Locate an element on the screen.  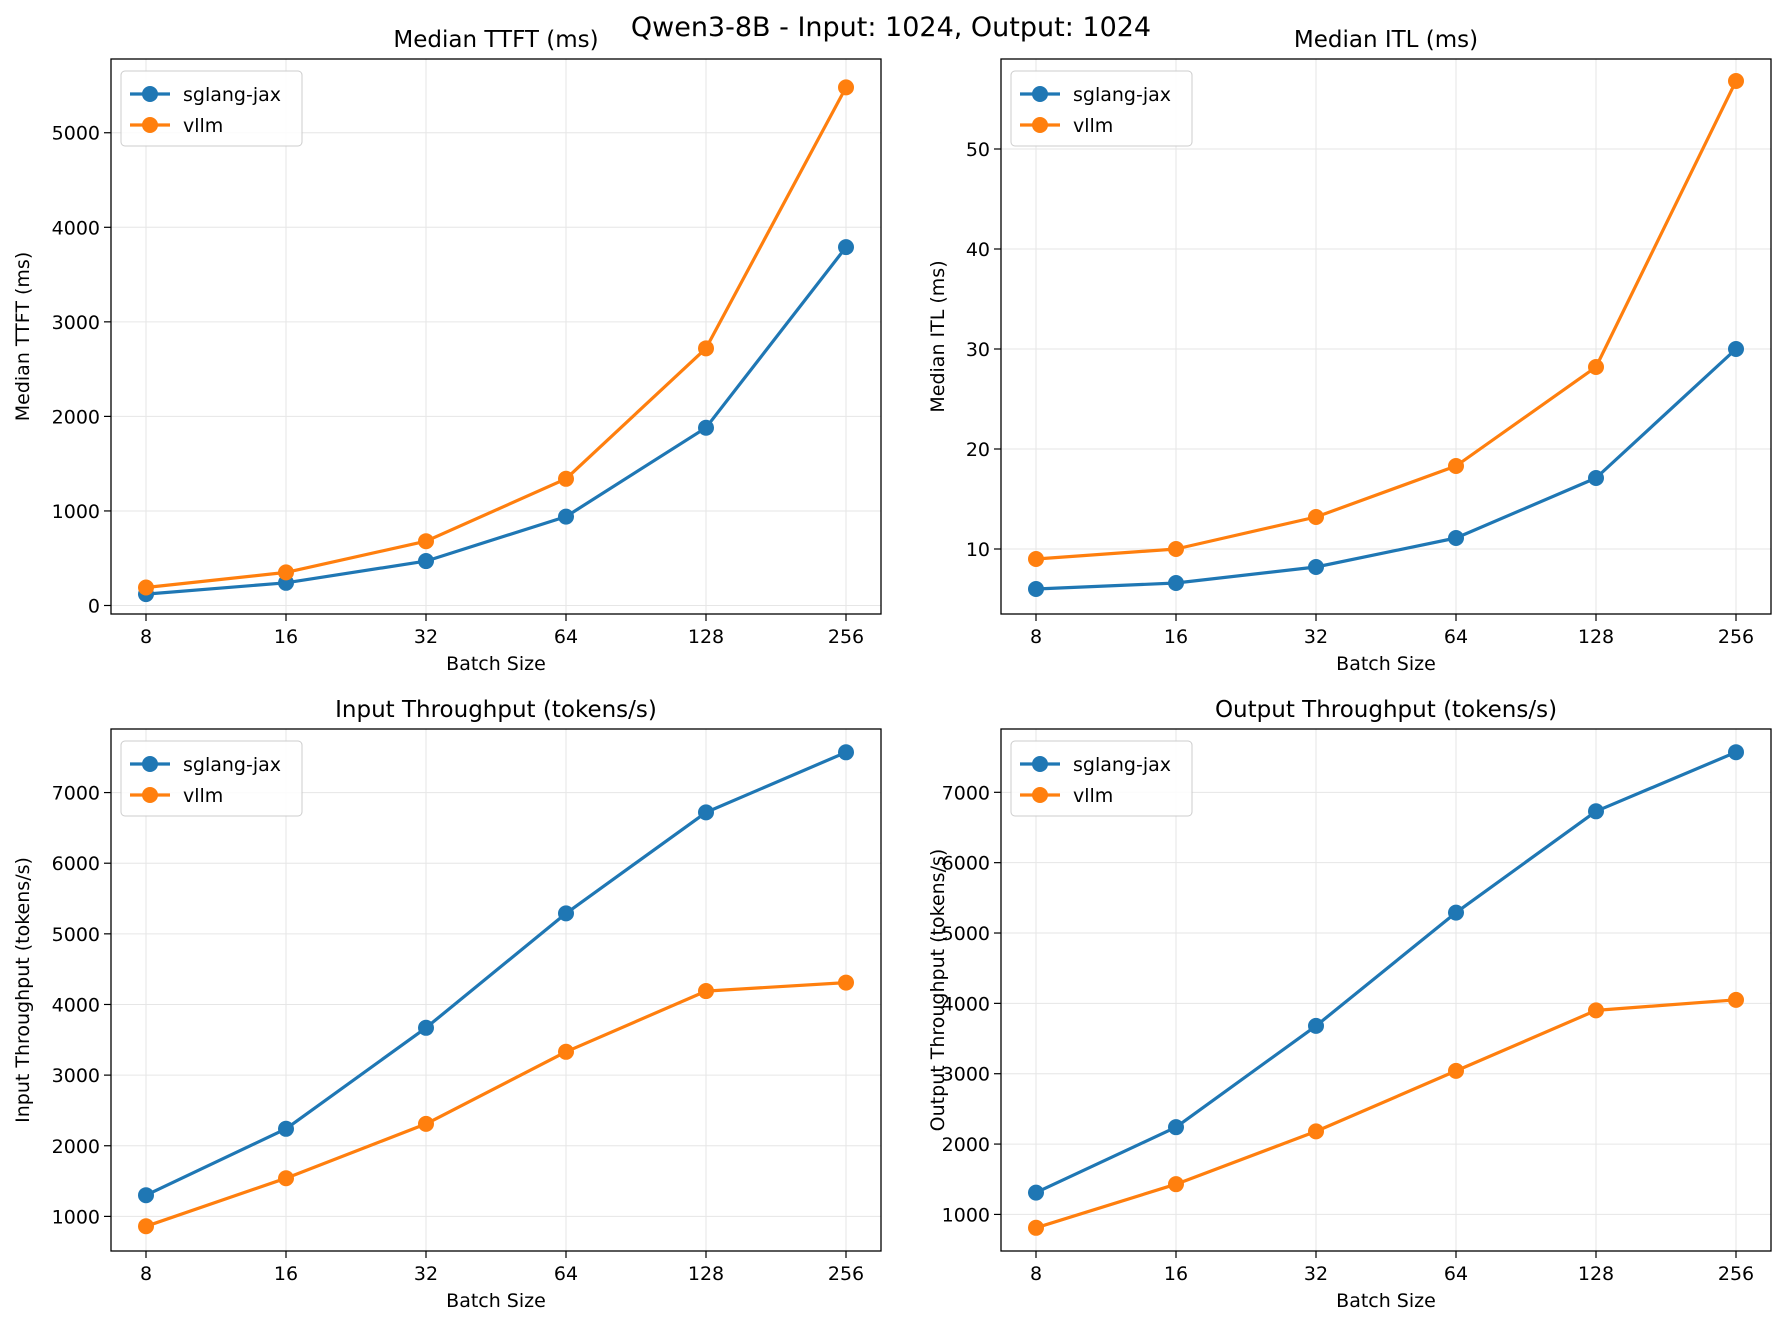
input-throughput-y-tick-label: 6000 is located at coordinates (76, 864).